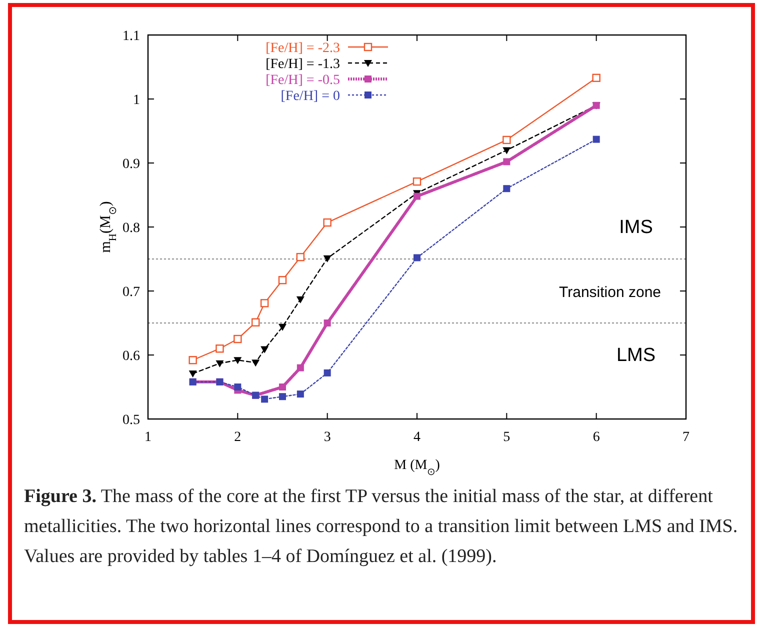 The width and height of the screenshot is (758, 628). What do you see at coordinates (381, 527) in the screenshot?
I see `caption: Figure 3. The mass of the core at the first TP versus the initial mass of the star, at different metallicities. The two horizontal lines correspond to a transition limit between LMS and IMS. Values are provided by tables 1–4 of Domínguez et al. (1999).` at bounding box center [381, 527].